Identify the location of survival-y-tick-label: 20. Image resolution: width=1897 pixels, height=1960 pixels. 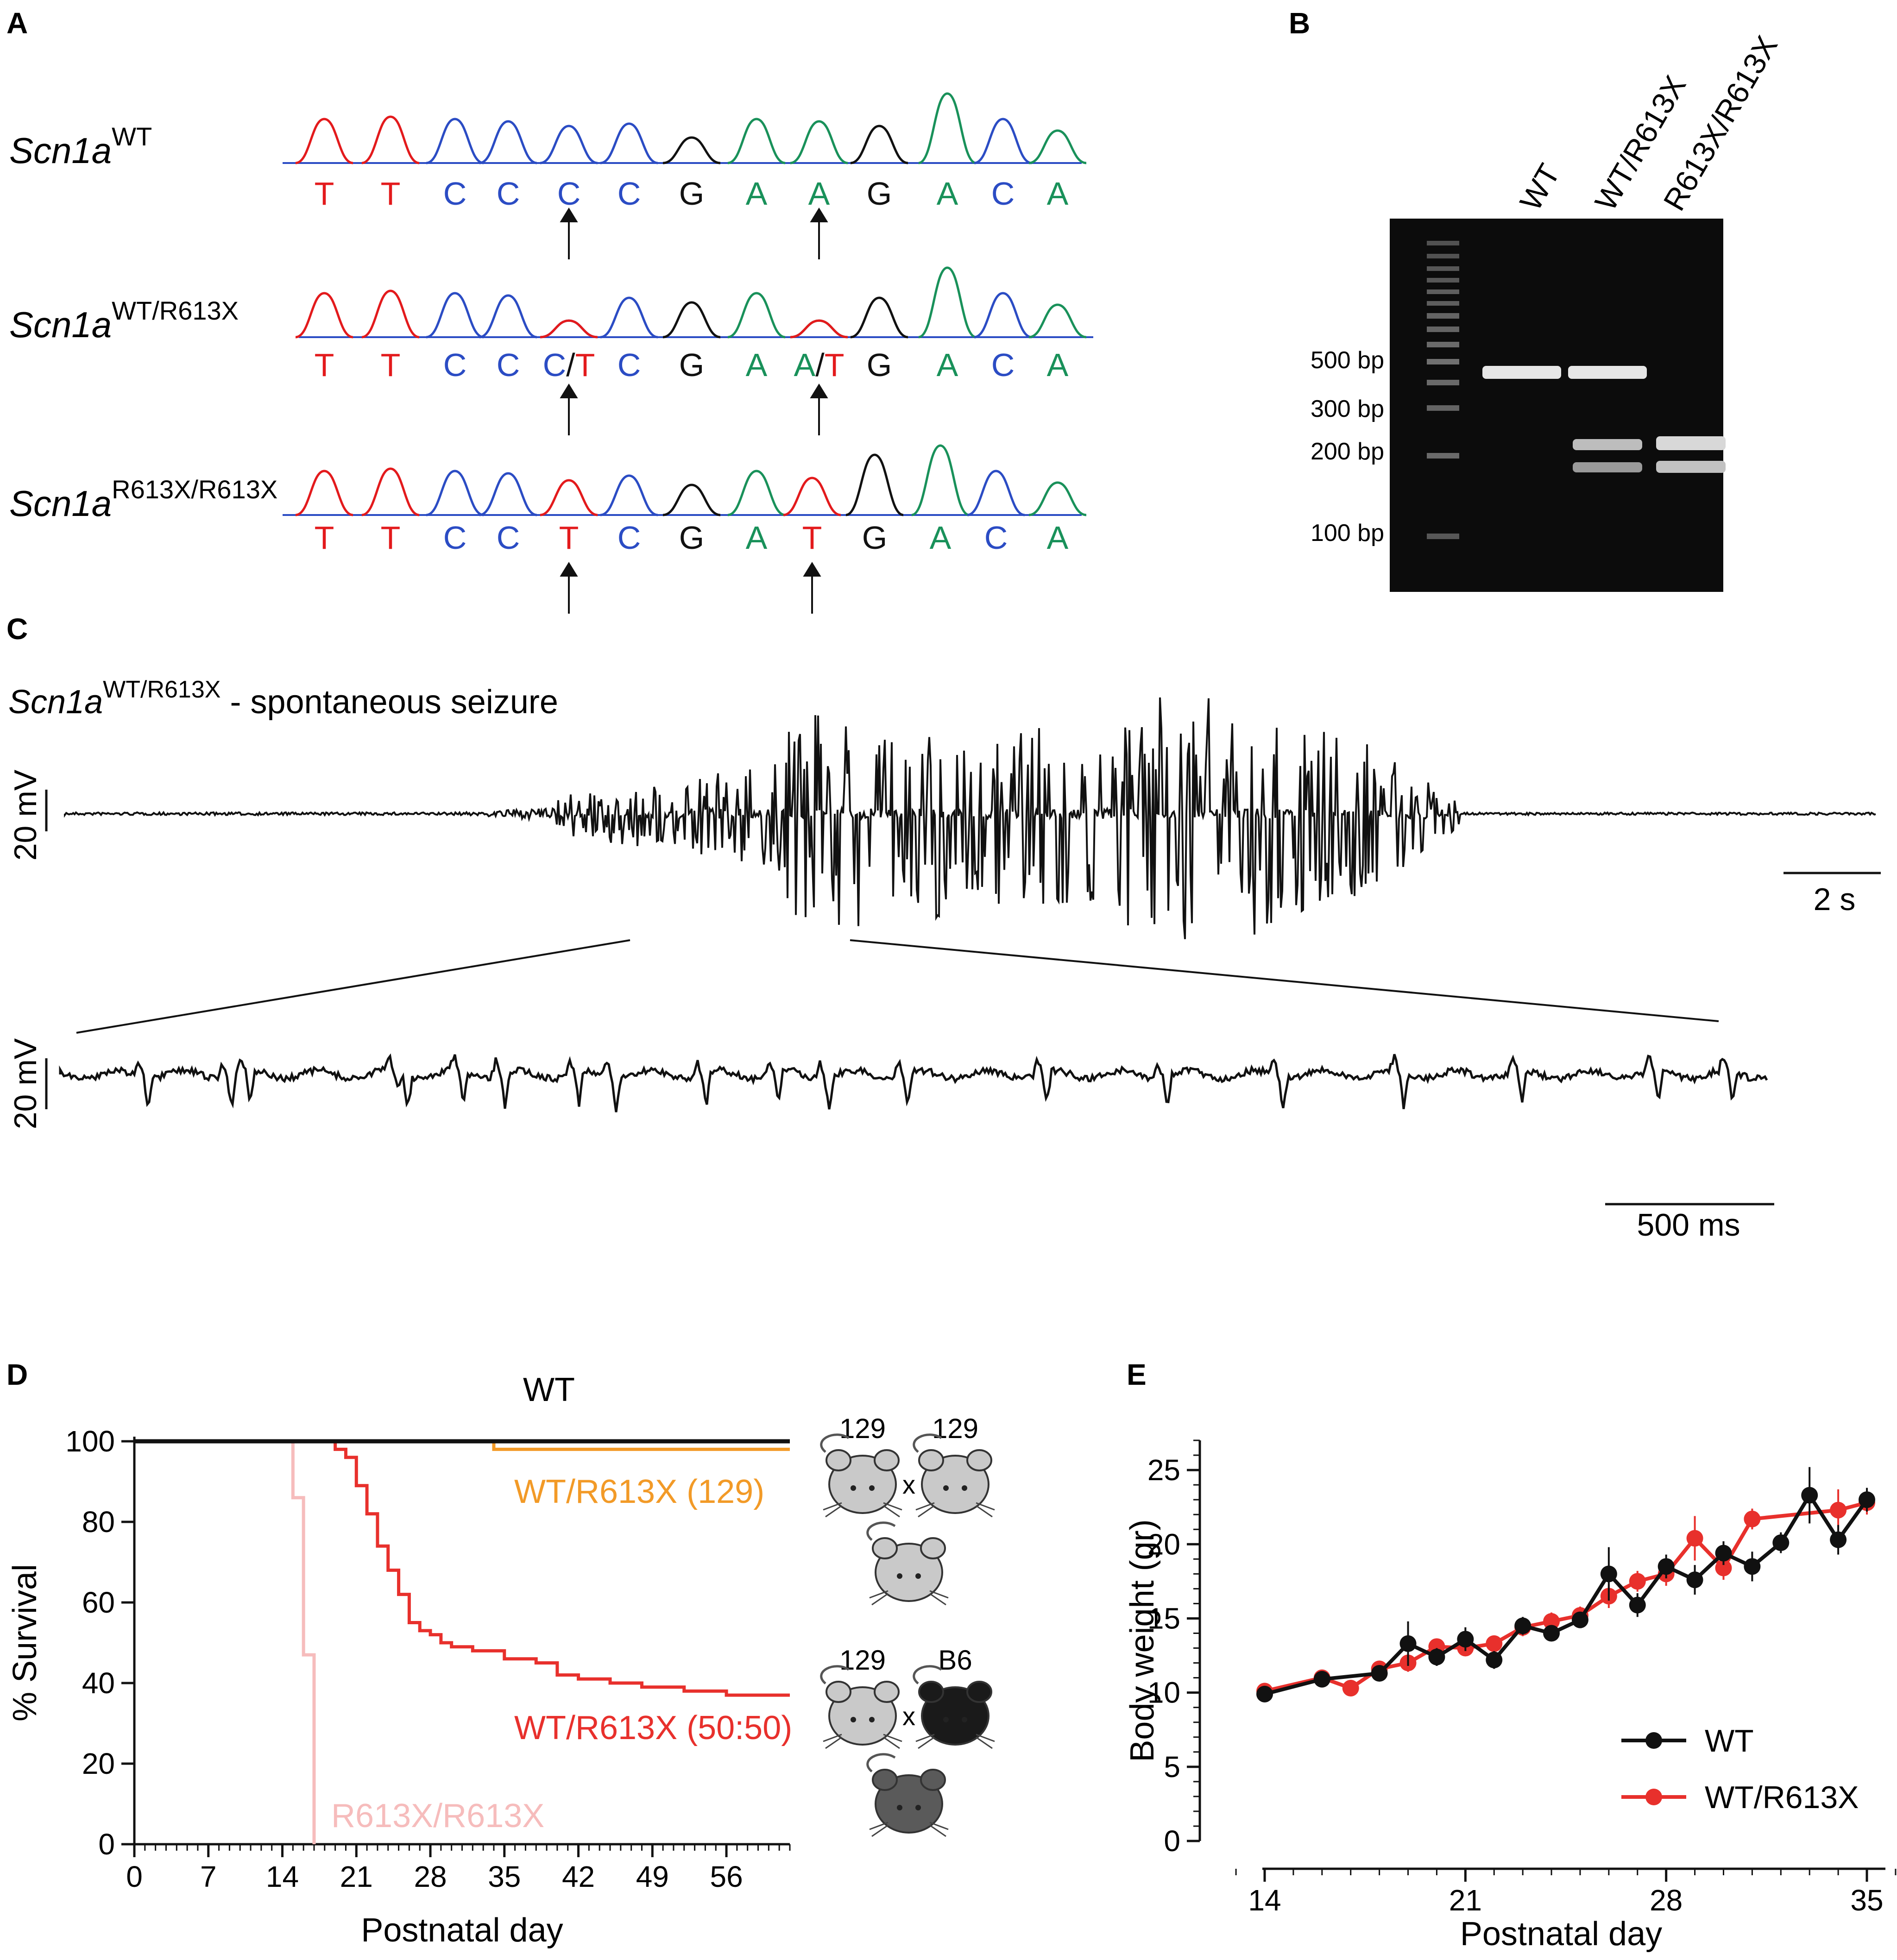
(98, 1763).